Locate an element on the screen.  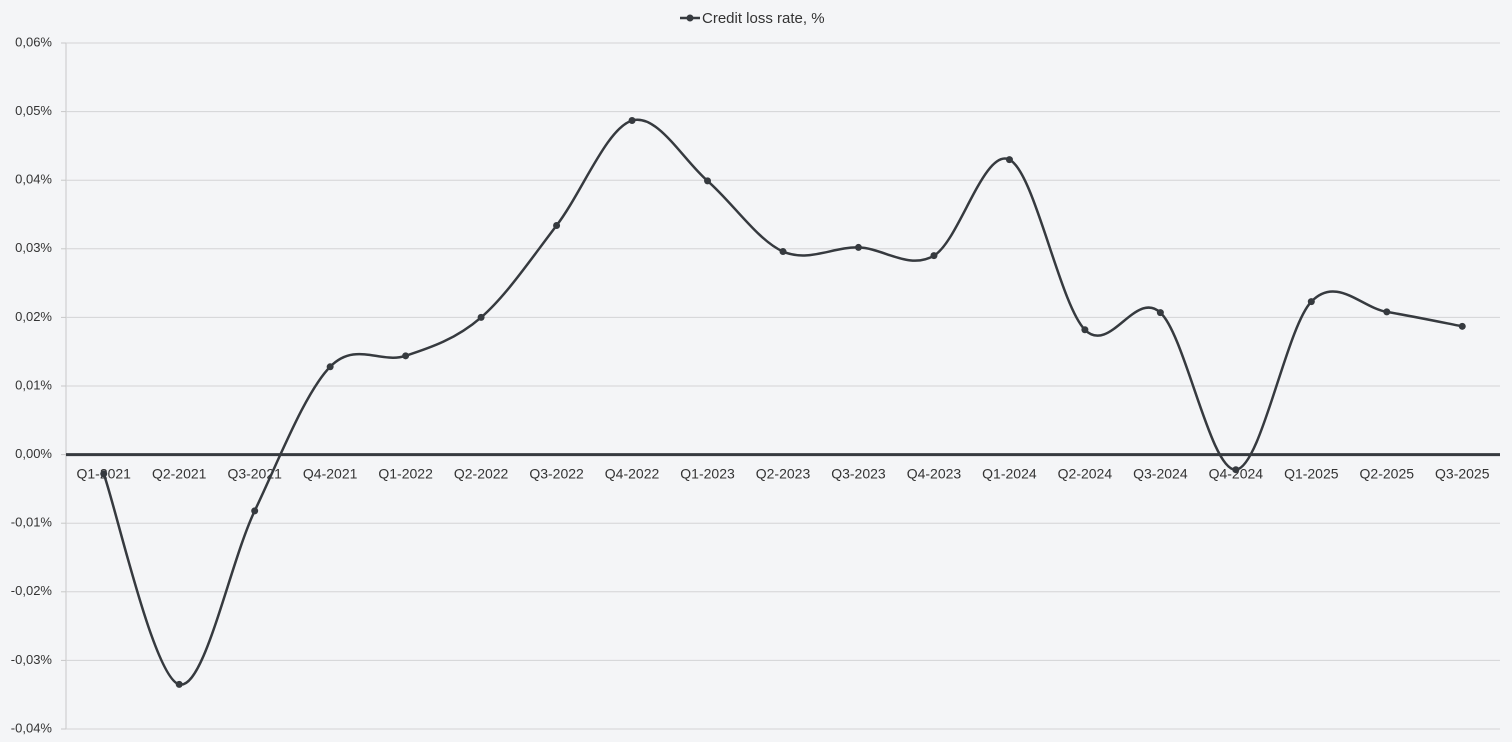
y-tick-label: -0,02% is located at coordinates (32, 590).